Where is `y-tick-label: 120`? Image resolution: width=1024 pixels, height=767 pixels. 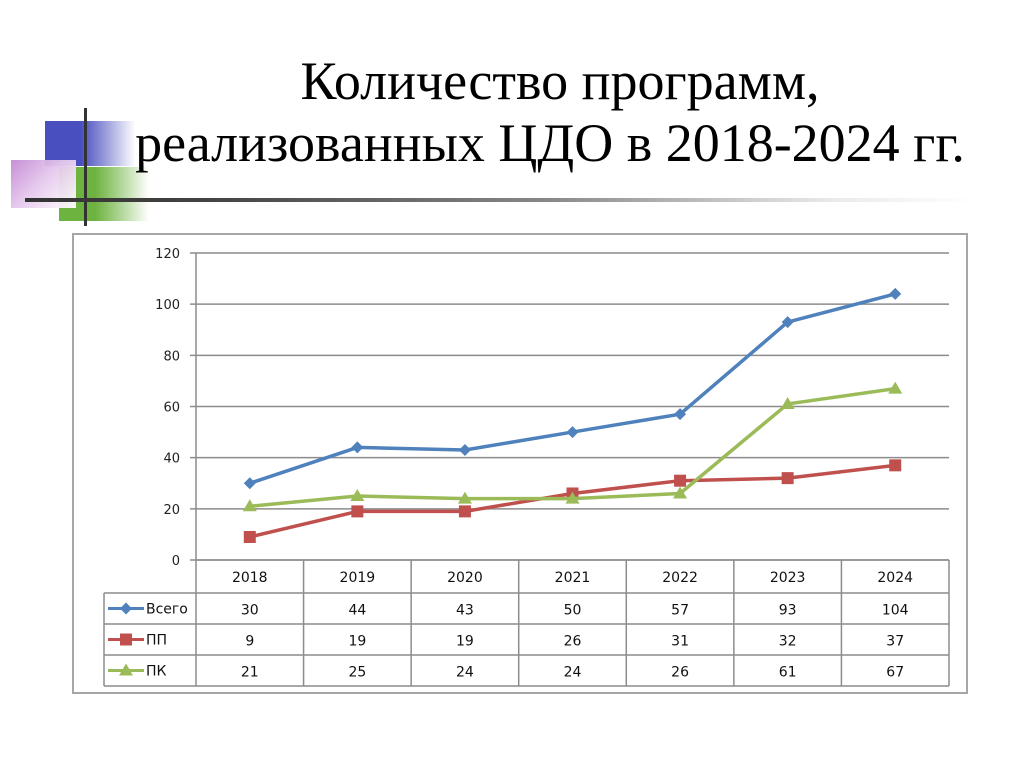 y-tick-label: 120 is located at coordinates (167, 254).